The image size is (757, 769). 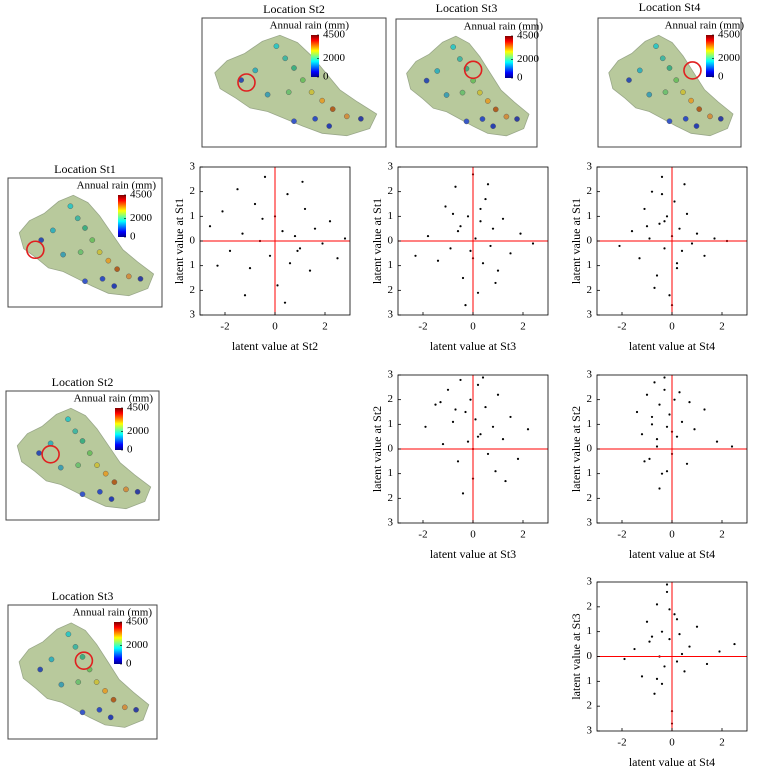 I want to click on map-title: Location St4, so click(x=670, y=7).